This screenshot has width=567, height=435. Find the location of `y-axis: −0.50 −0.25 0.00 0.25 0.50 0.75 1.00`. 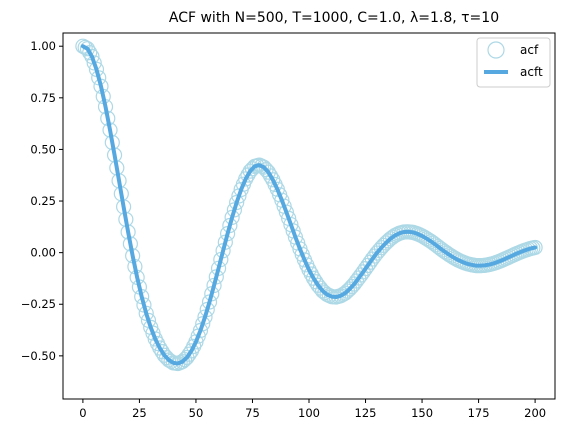

y-axis: −0.50 −0.25 0.00 0.25 0.50 0.75 1.00 is located at coordinates (42, 201).